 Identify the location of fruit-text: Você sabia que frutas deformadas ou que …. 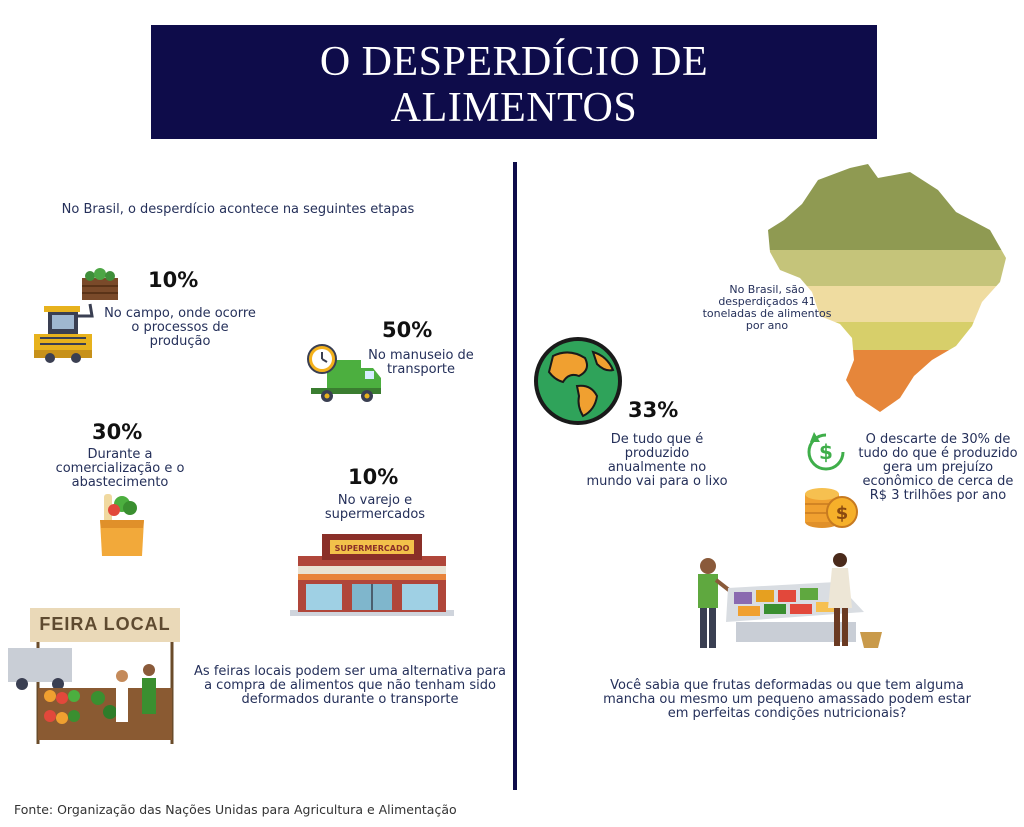
(787, 699).